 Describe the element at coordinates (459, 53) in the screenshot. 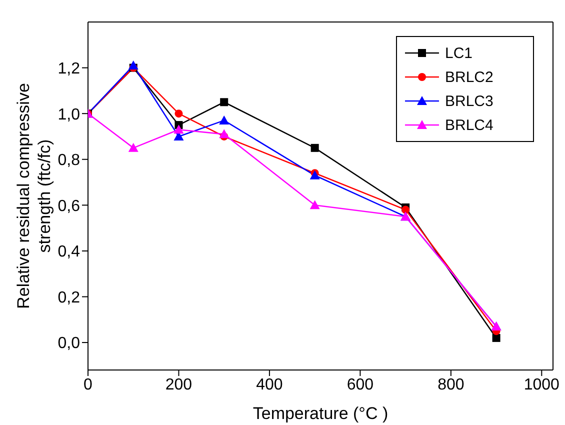

I see `legend-label: LC1` at that location.